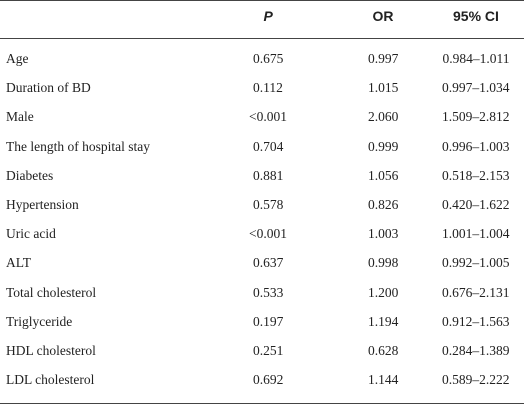 This screenshot has width=524, height=408. I want to click on cell-value: 1.200, so click(383, 292).